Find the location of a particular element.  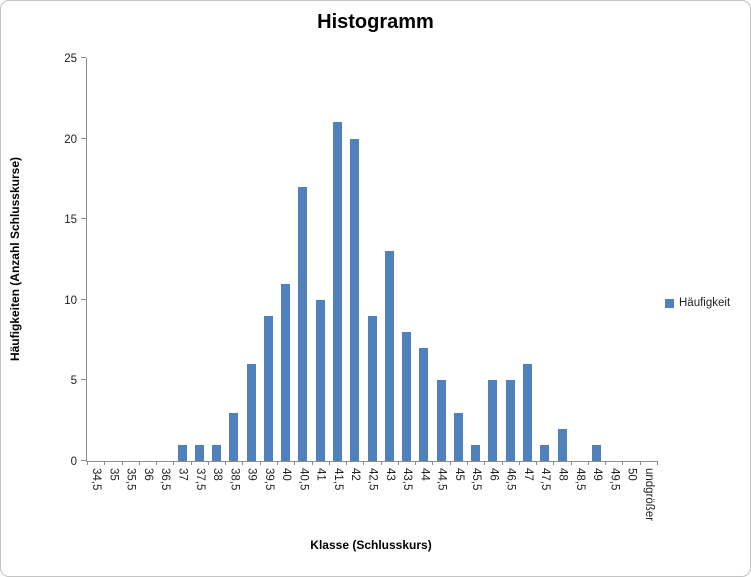

x-axis-category-label: 45 is located at coordinates (458, 474).